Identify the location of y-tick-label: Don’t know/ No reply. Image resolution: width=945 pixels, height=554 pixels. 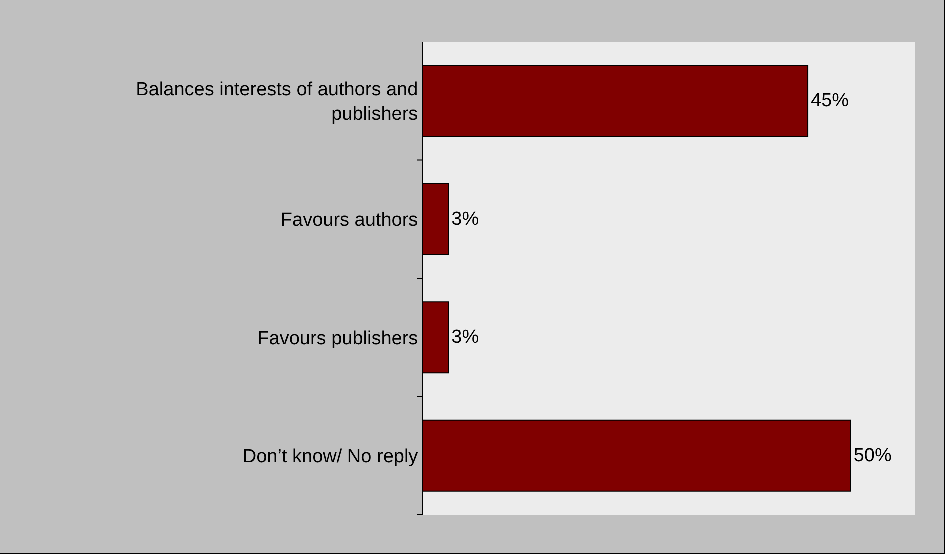
(330, 457).